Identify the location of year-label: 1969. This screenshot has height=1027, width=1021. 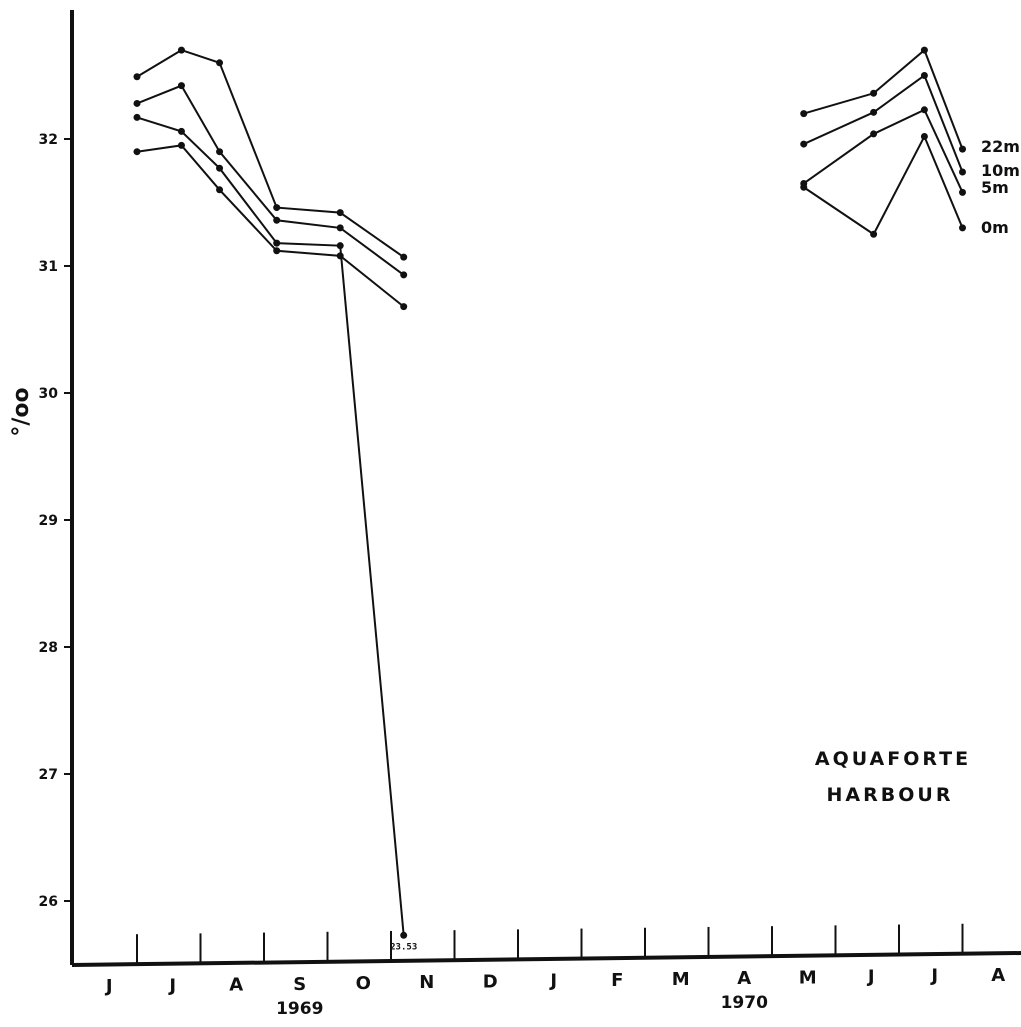
(299, 1009).